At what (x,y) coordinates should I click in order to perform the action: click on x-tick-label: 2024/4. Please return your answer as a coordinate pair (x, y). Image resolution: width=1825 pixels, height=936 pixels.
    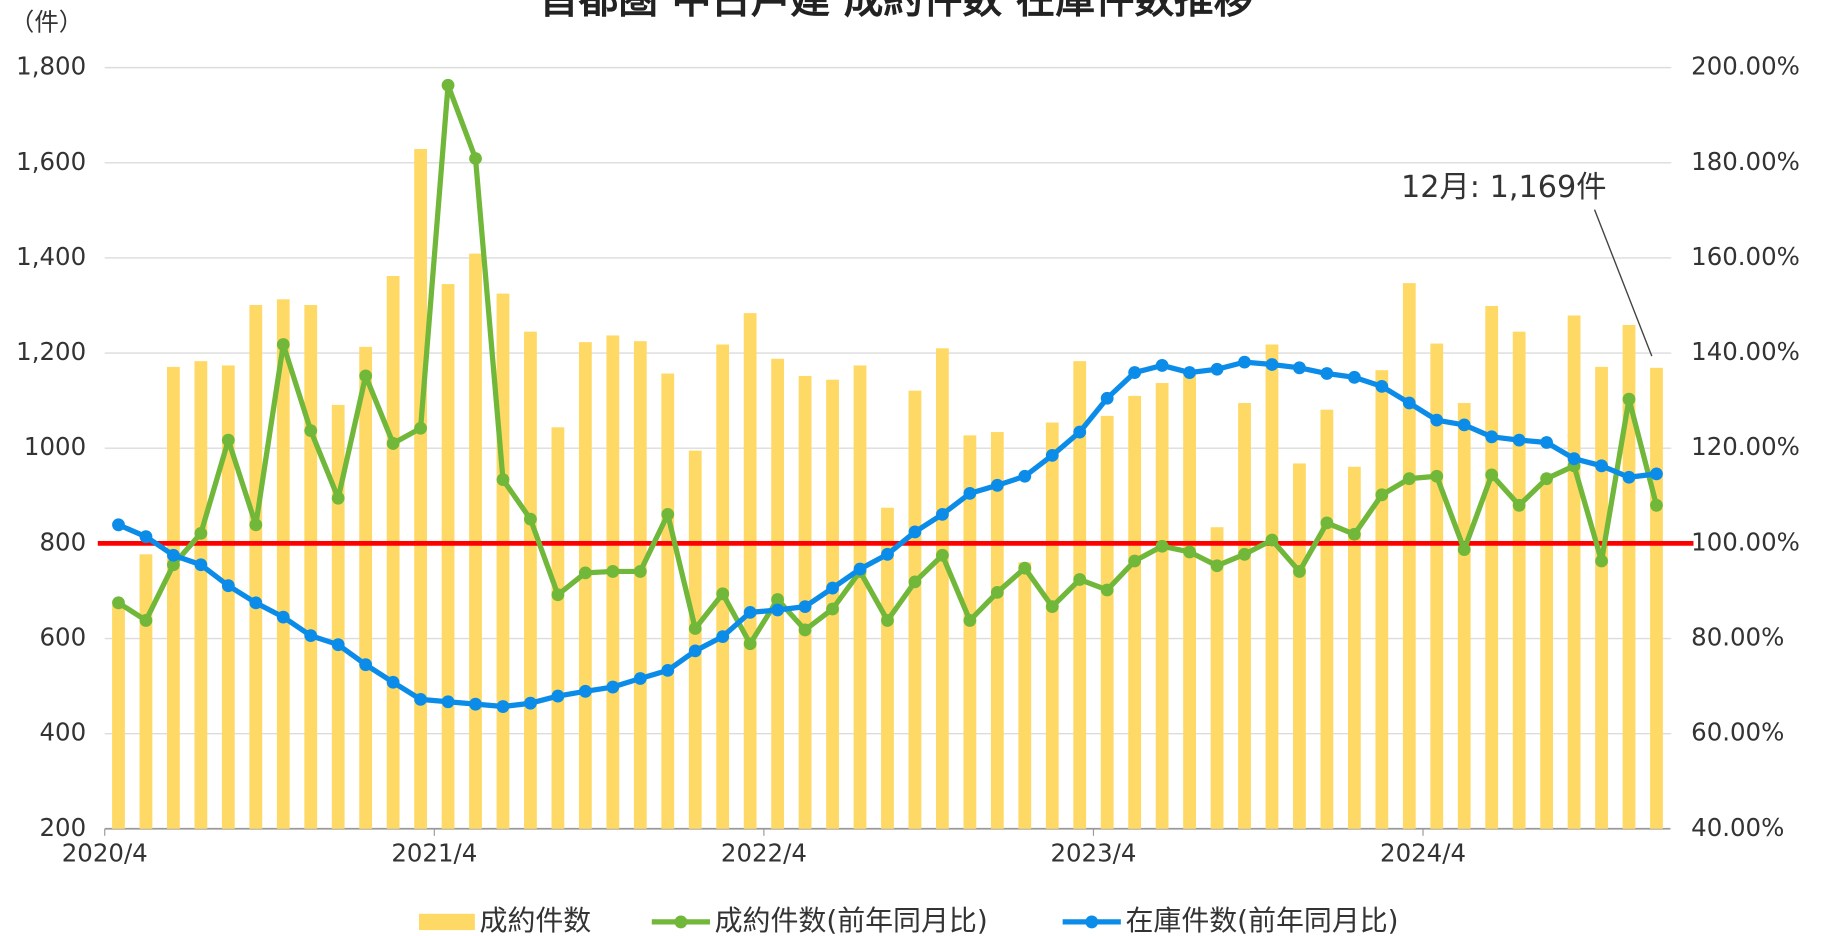
    Looking at the image, I should click on (1423, 852).